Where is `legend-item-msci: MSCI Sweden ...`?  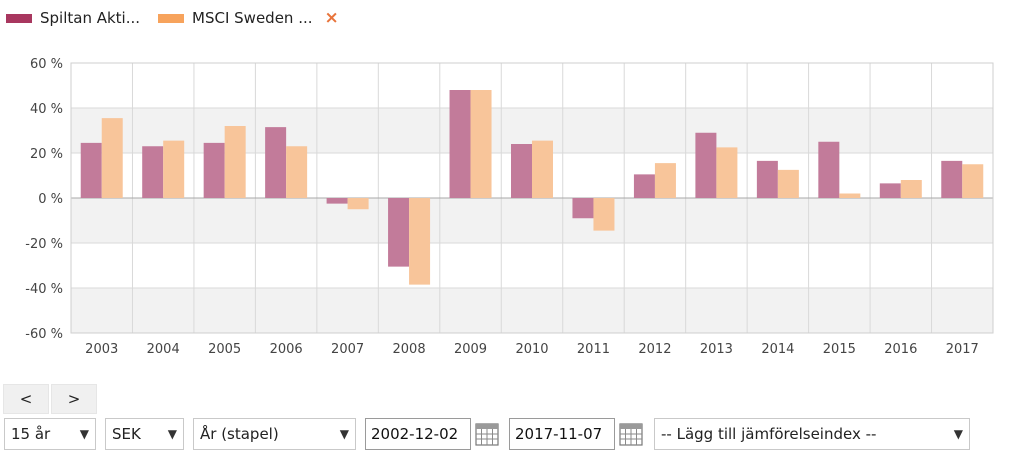
legend-item-msci: MSCI Sweden ... is located at coordinates (235, 18).